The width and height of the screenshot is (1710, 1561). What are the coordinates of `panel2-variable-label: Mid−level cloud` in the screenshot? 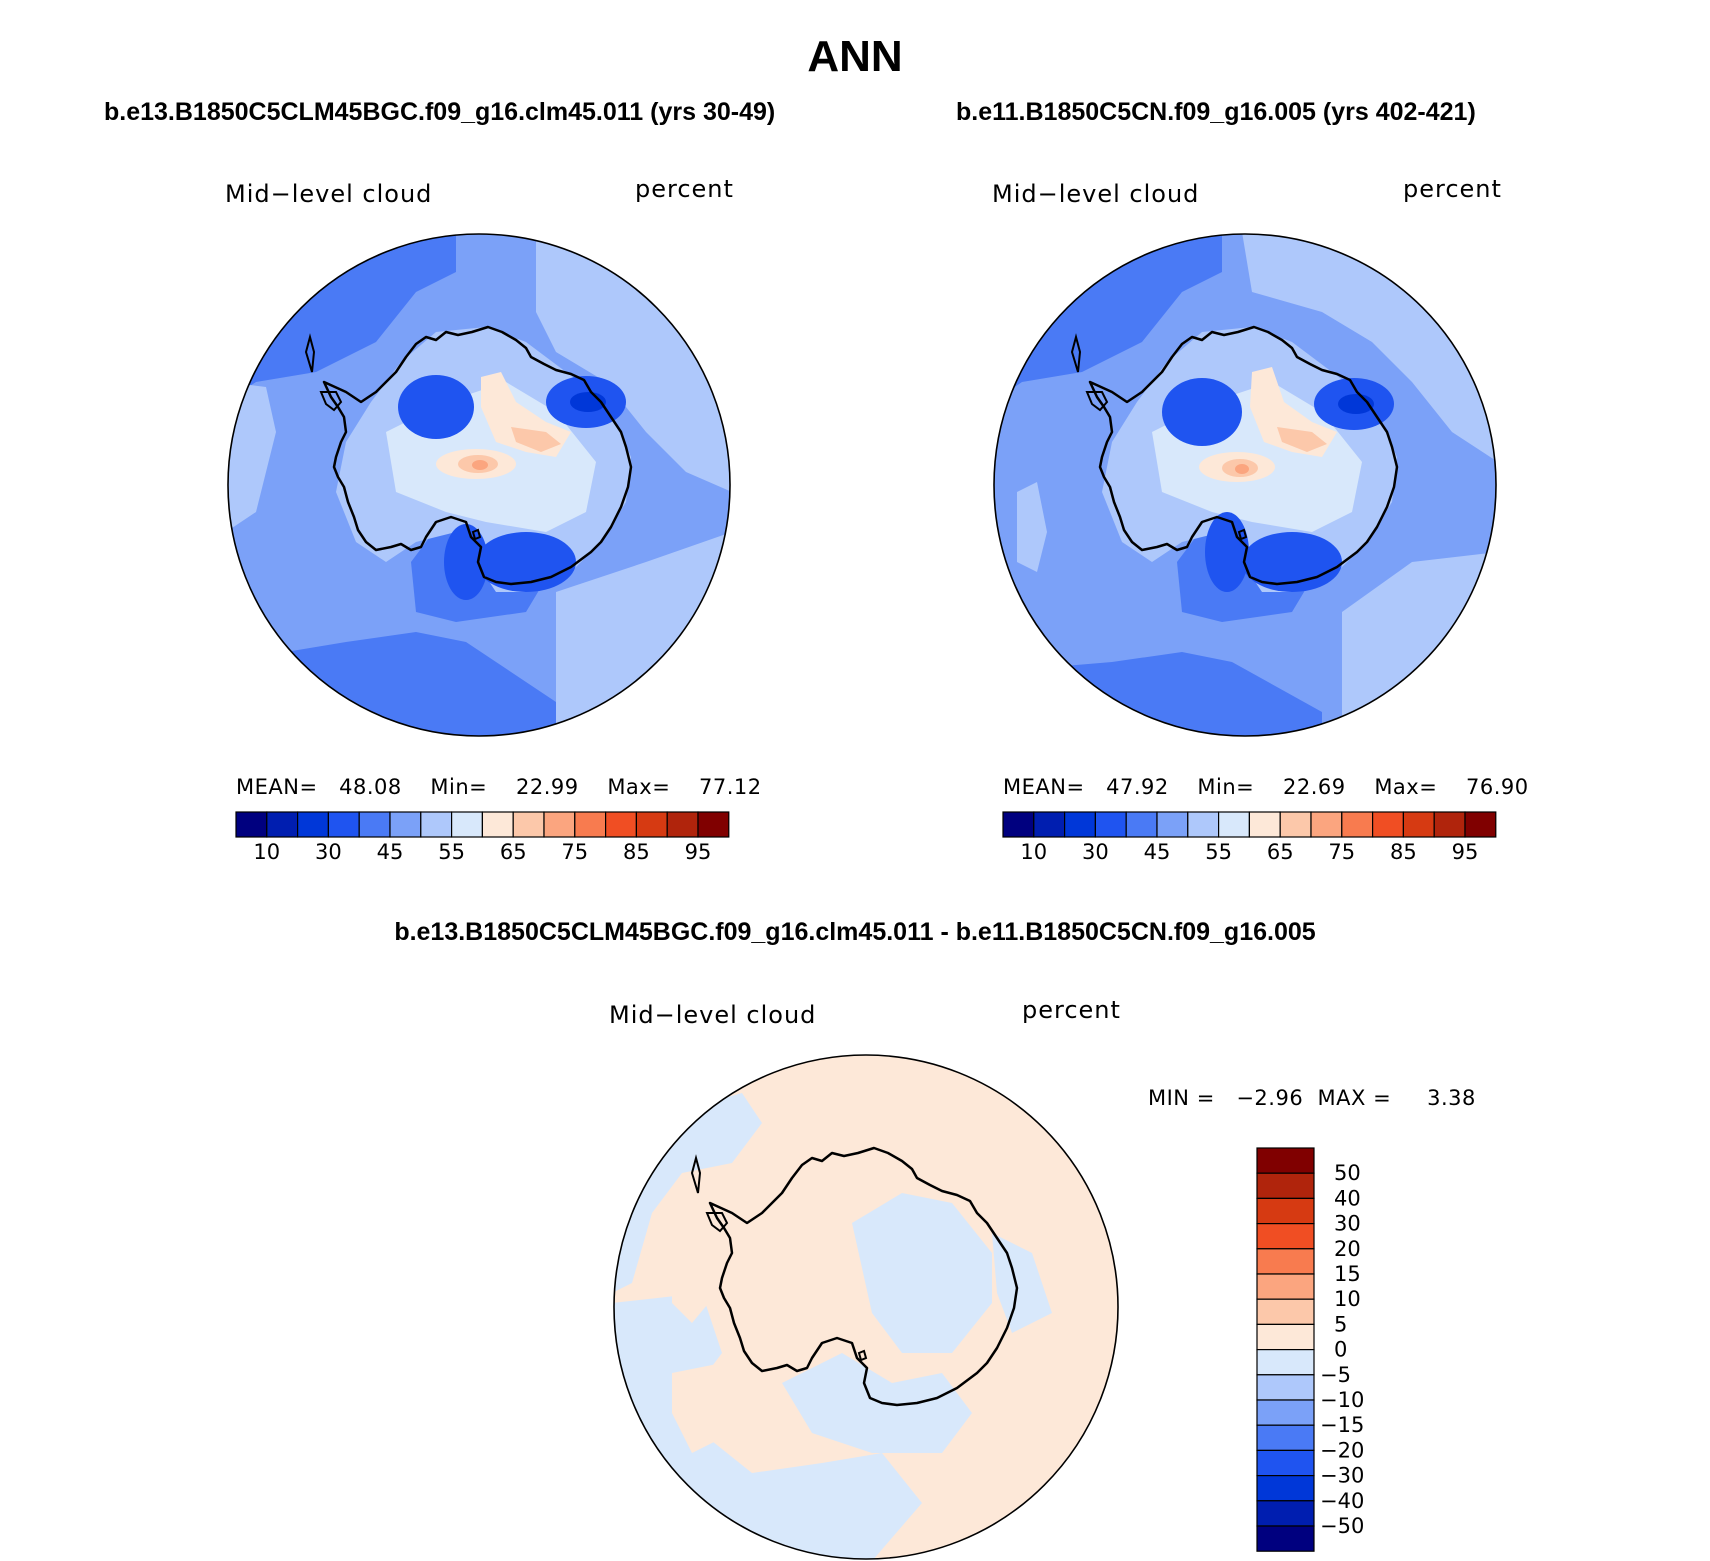 It's located at (1096, 194).